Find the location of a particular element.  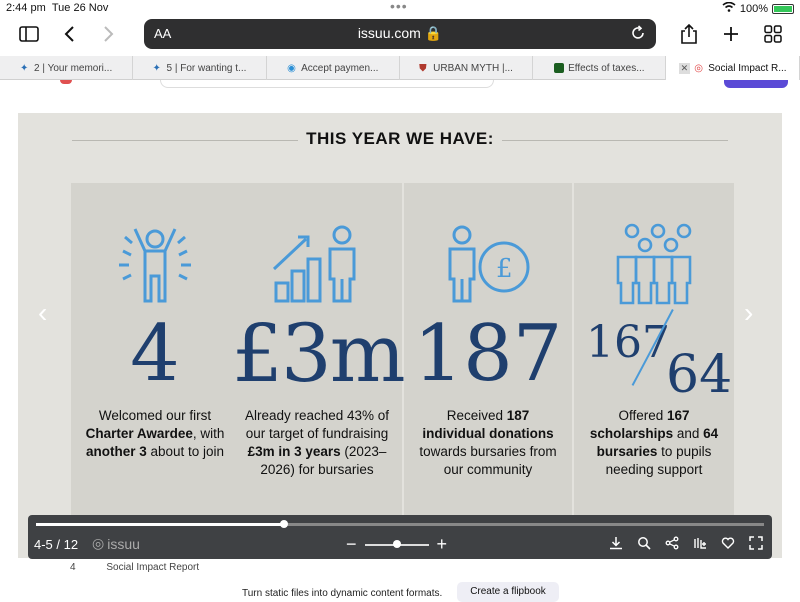

logo-fragment is located at coordinates (66, 82).